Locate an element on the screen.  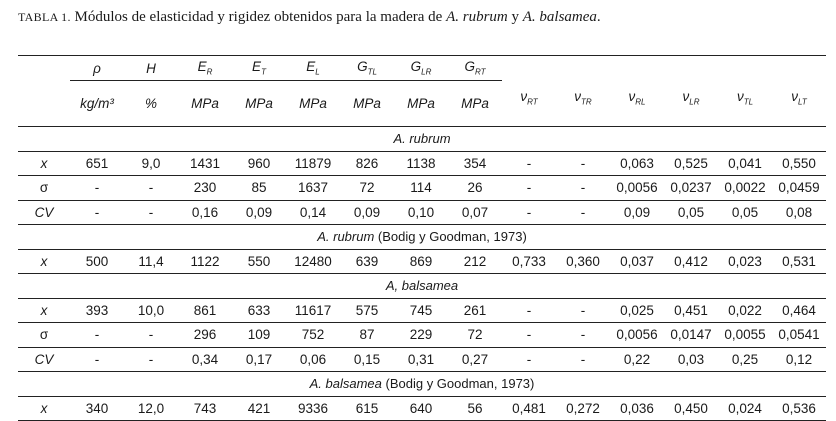
cell: 826 is located at coordinates (367, 163).